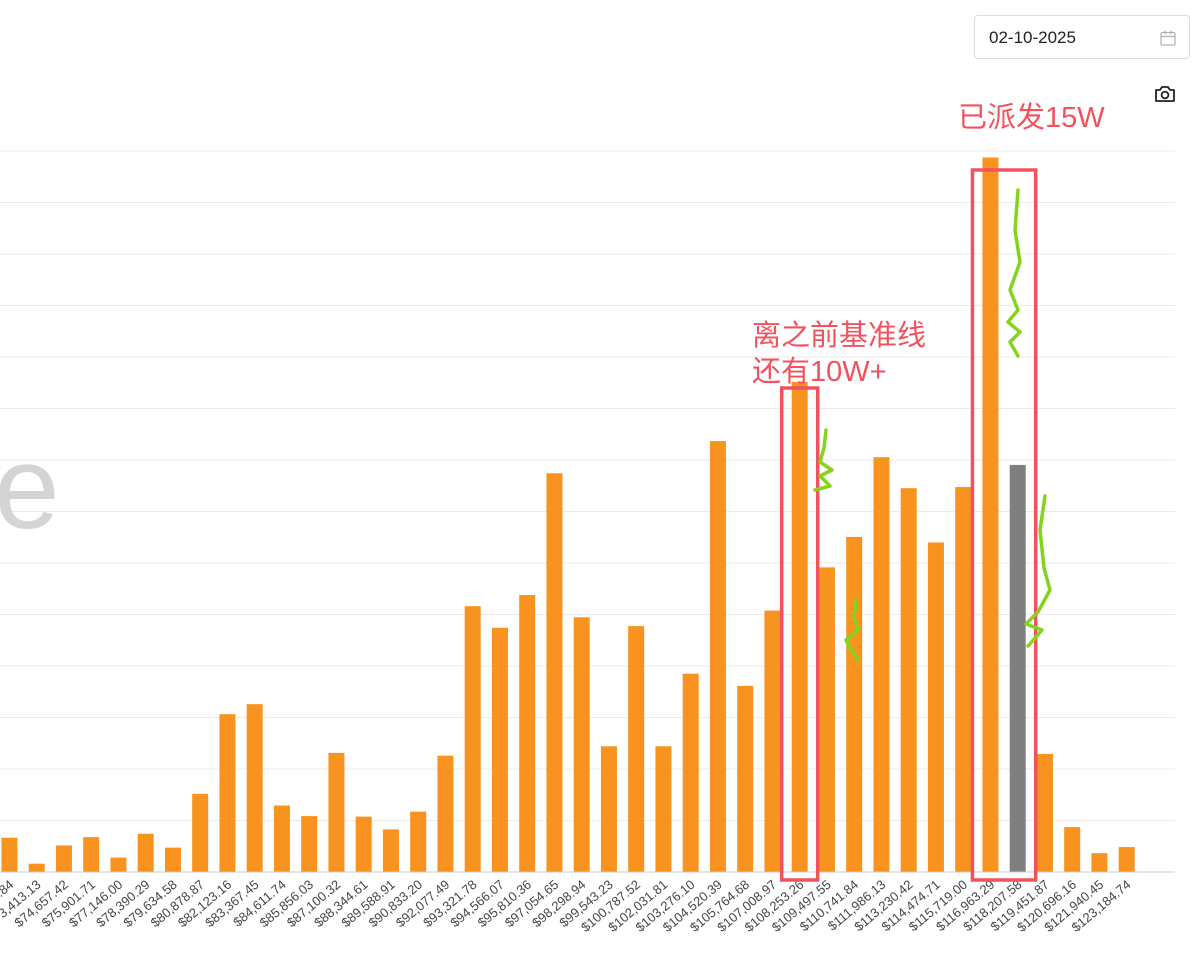 This screenshot has height=980, width=1200. Describe the element at coordinates (839, 354) in the screenshot. I see `annotation-baseline: 离之前基准线 还有10W+` at that location.